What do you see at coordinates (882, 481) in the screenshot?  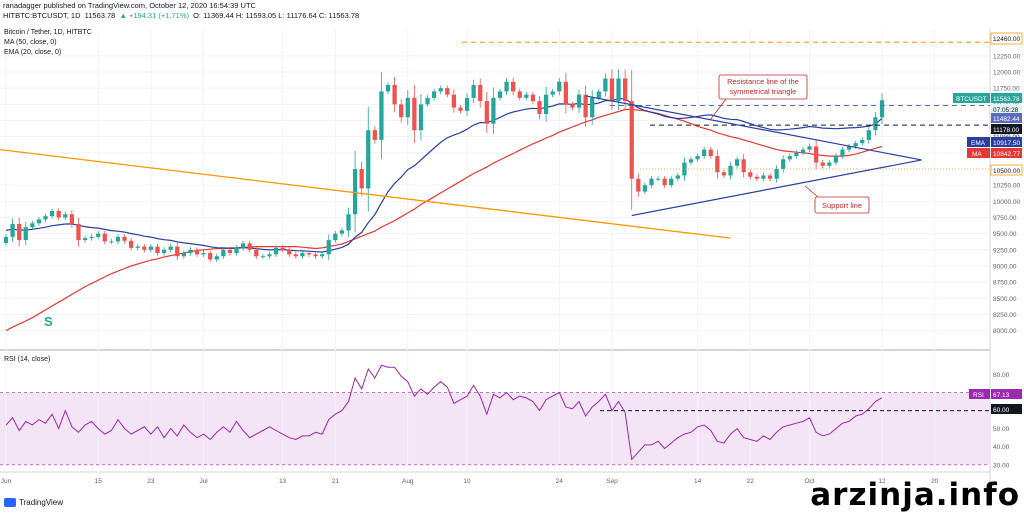 I see `time-tick-label: 12` at bounding box center [882, 481].